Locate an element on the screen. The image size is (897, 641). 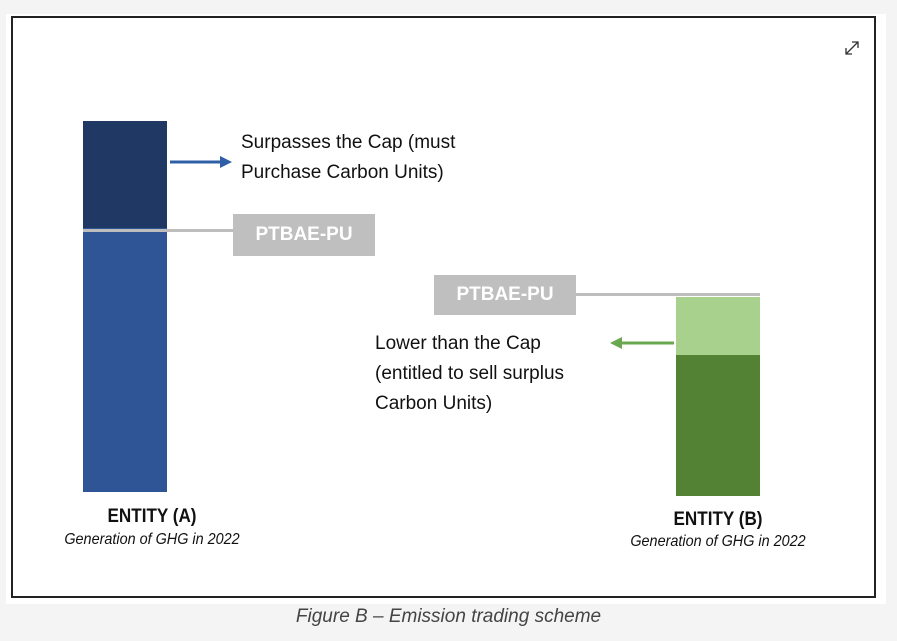
entity-a-note-line: Surpasses the Cap (must is located at coordinates (348, 142).